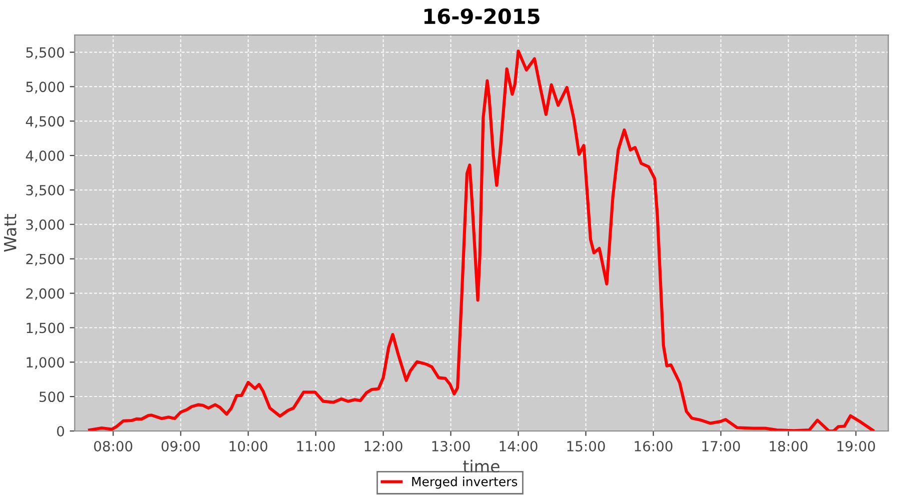  What do you see at coordinates (113, 446) in the screenshot?
I see `x-tick-label: 08:00` at bounding box center [113, 446].